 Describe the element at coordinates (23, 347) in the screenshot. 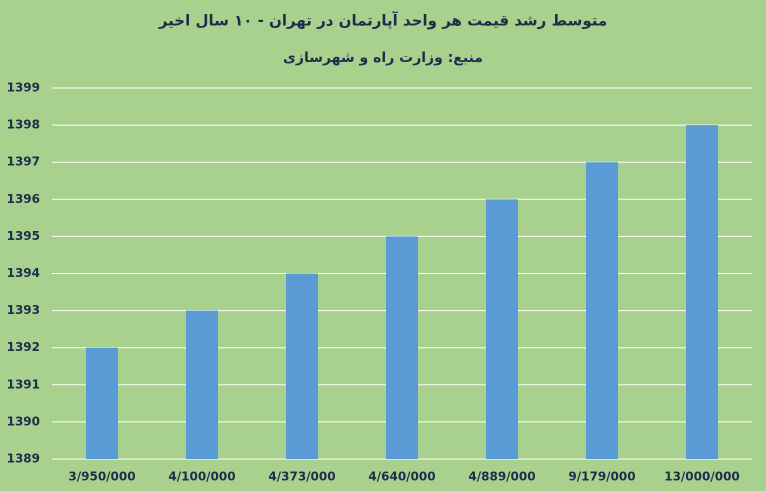

I see `y-tick-label: 1392` at that location.